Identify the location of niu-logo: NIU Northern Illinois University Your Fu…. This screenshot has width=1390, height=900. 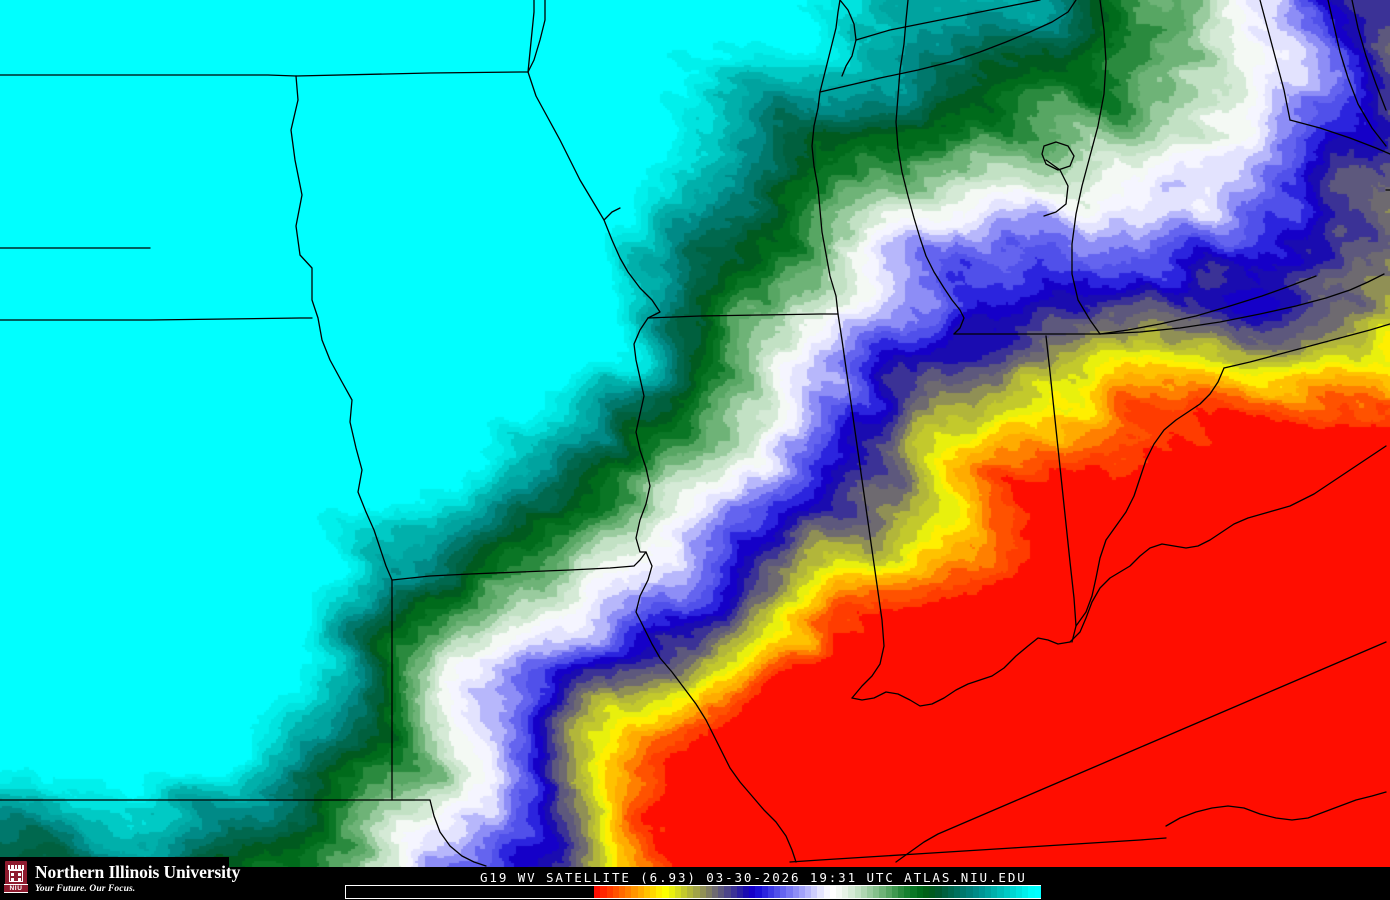
(120, 878).